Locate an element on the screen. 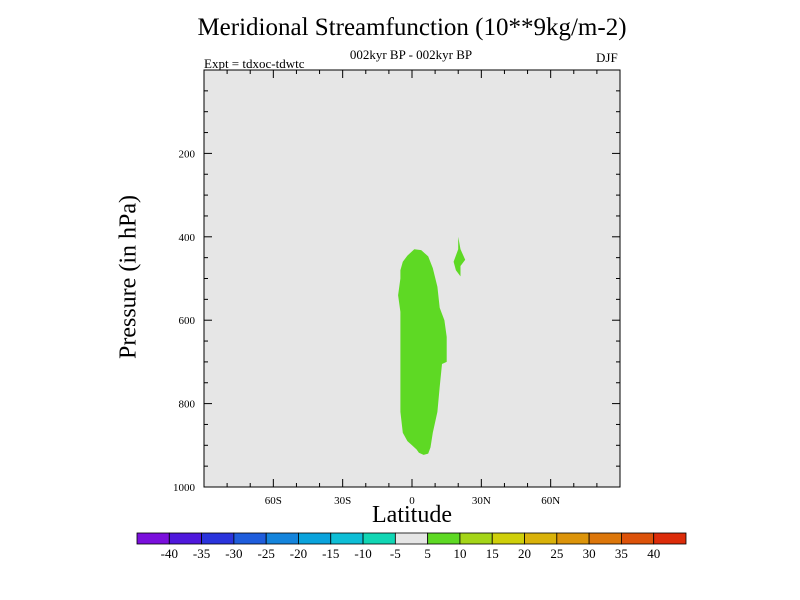 The height and width of the screenshot is (600, 800). colorbar-label: -40 is located at coordinates (169, 553).